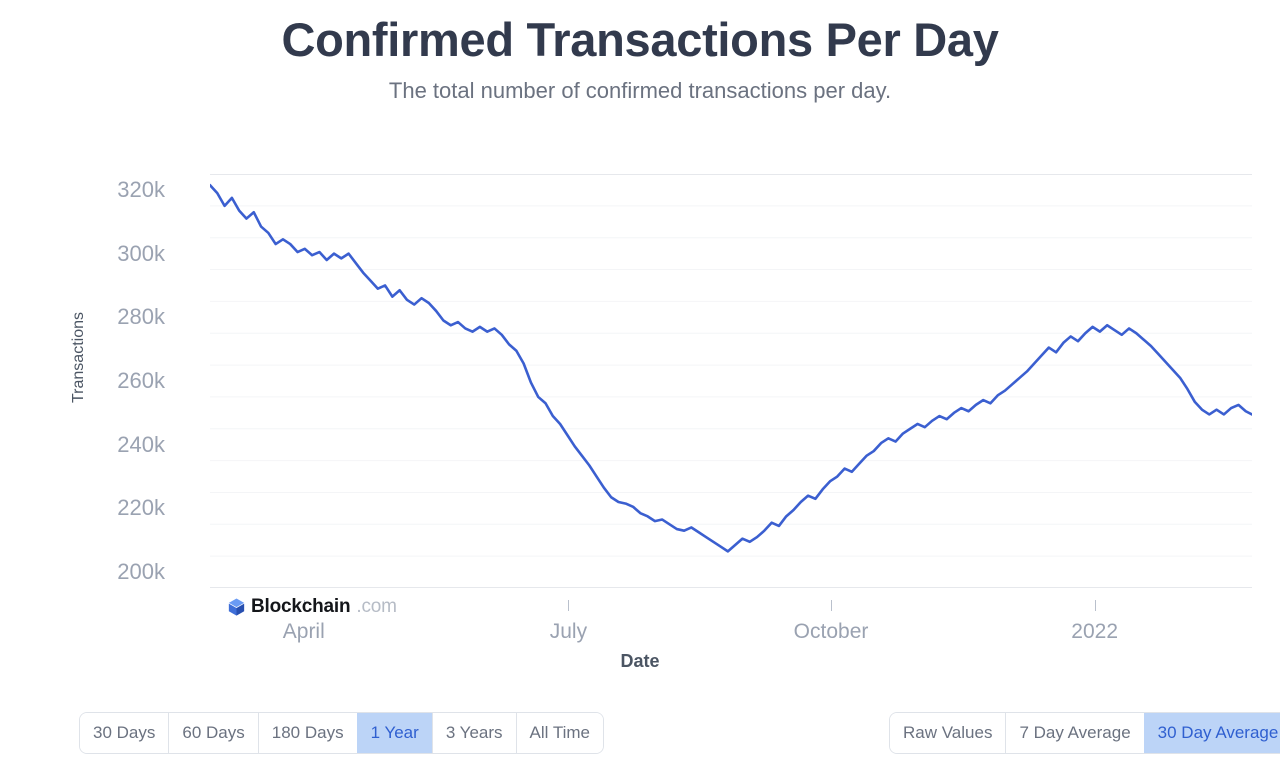  I want to click on y-axis-tick-label: 300k, so click(141, 253).